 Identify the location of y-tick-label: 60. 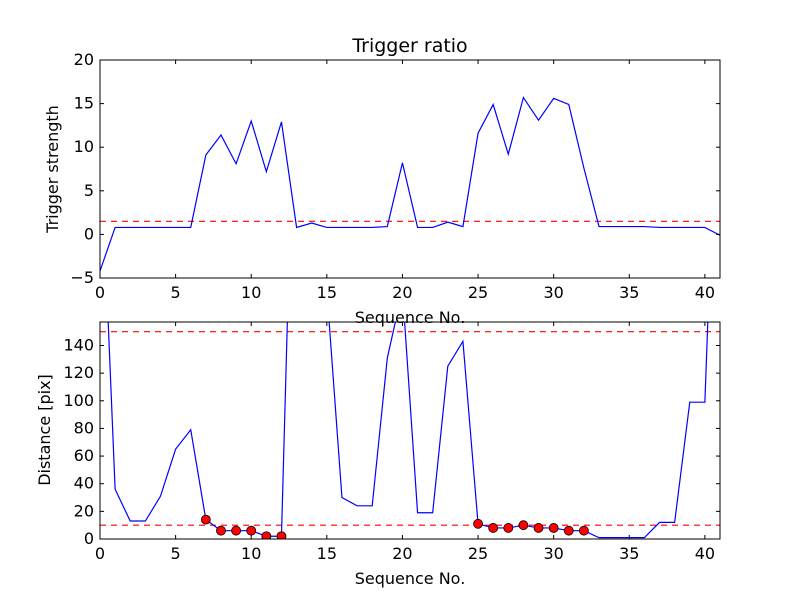
(84, 455).